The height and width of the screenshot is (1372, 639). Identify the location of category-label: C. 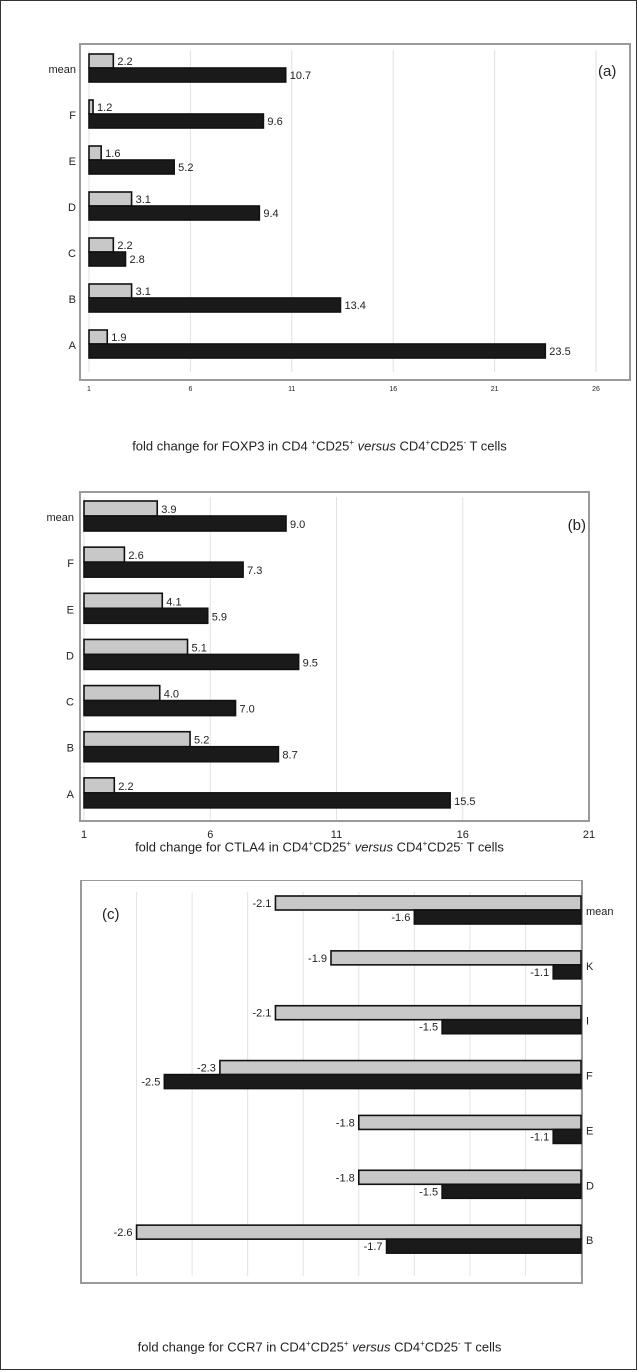
(72, 254).